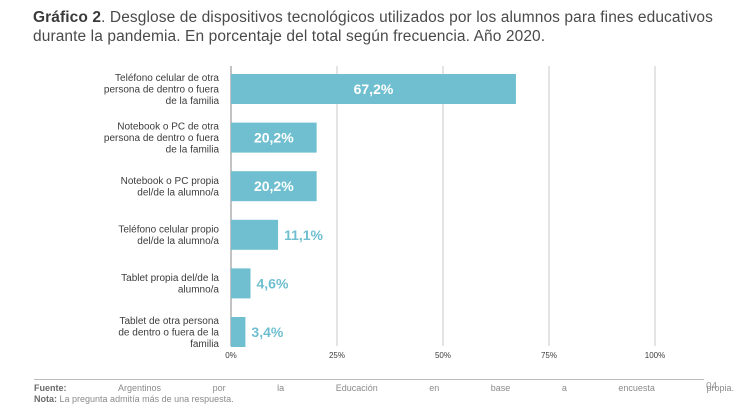 Image resolution: width=749 pixels, height=417 pixels. I want to click on source-word: encuesta, so click(636, 388).